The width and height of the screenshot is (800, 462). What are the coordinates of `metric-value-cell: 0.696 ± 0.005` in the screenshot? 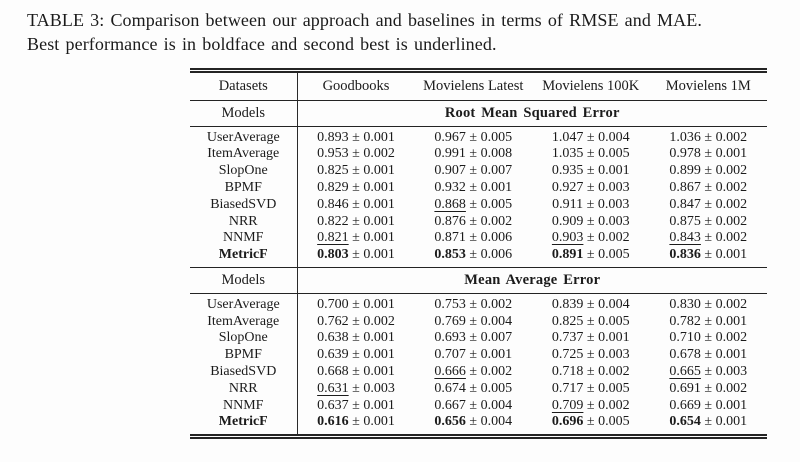 It's located at (591, 425).